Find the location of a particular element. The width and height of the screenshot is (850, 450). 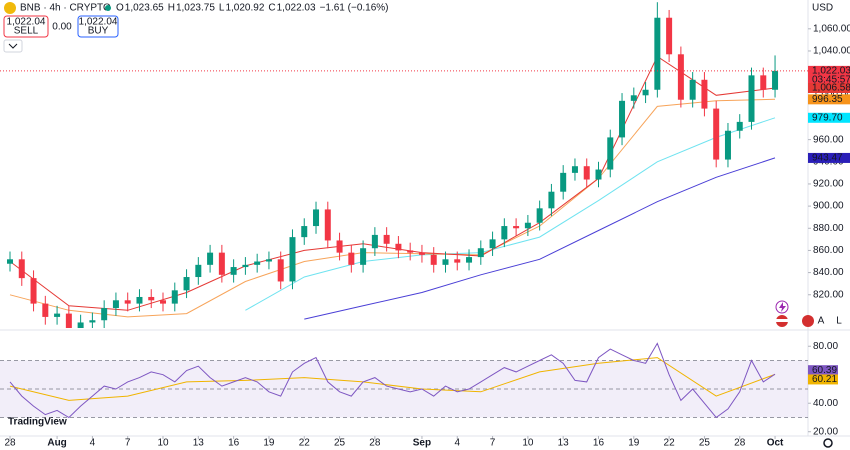

ohlc-label: H is located at coordinates (171, 8).